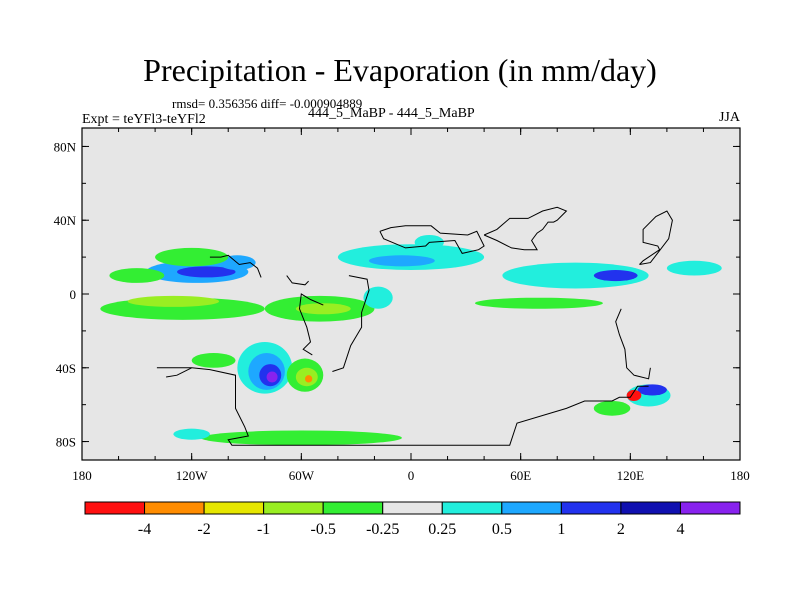 The image size is (800, 600). Describe the element at coordinates (575, 275) in the screenshot. I see `contour-region-indian-cyan` at that location.